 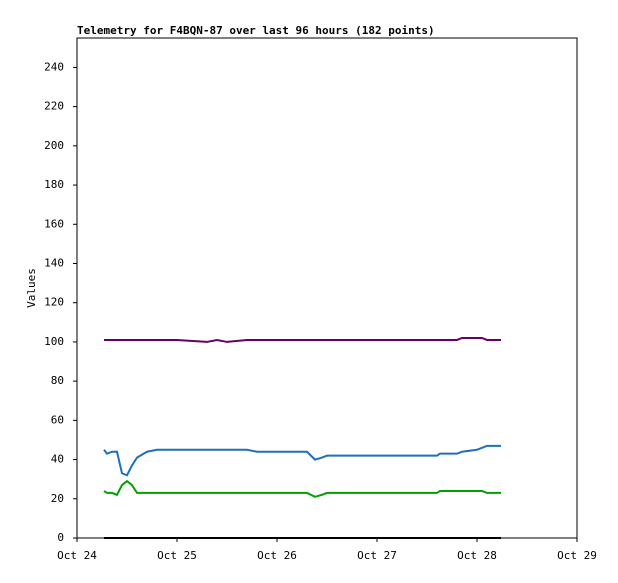 What do you see at coordinates (54, 66) in the screenshot?
I see `y-tick-label: 240` at bounding box center [54, 66].